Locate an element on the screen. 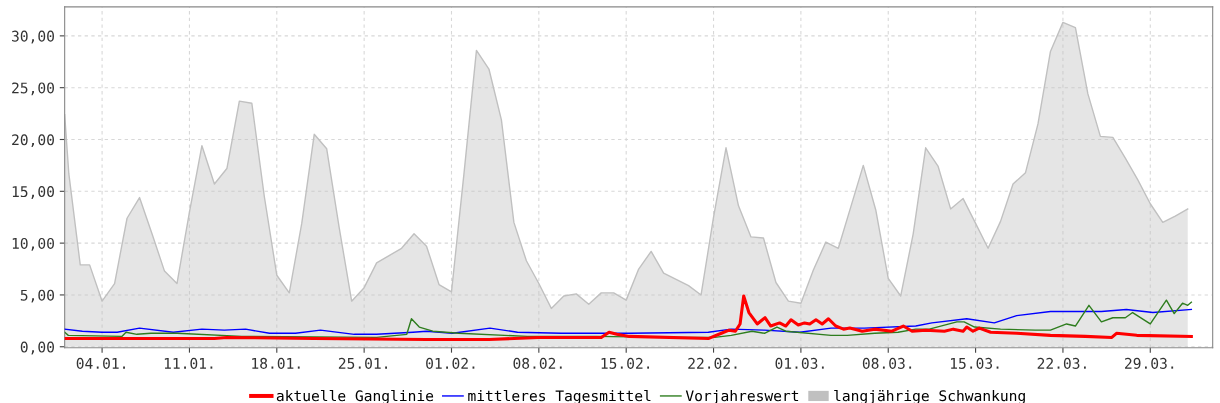  x-tick-label: 29.03. is located at coordinates (1149, 363).